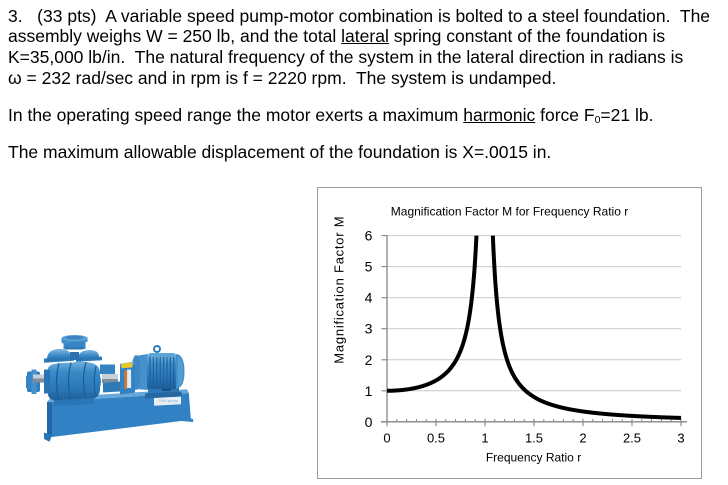  Describe the element at coordinates (533, 458) in the screenshot. I see `svg-text: Frequency Ratio r` at that location.